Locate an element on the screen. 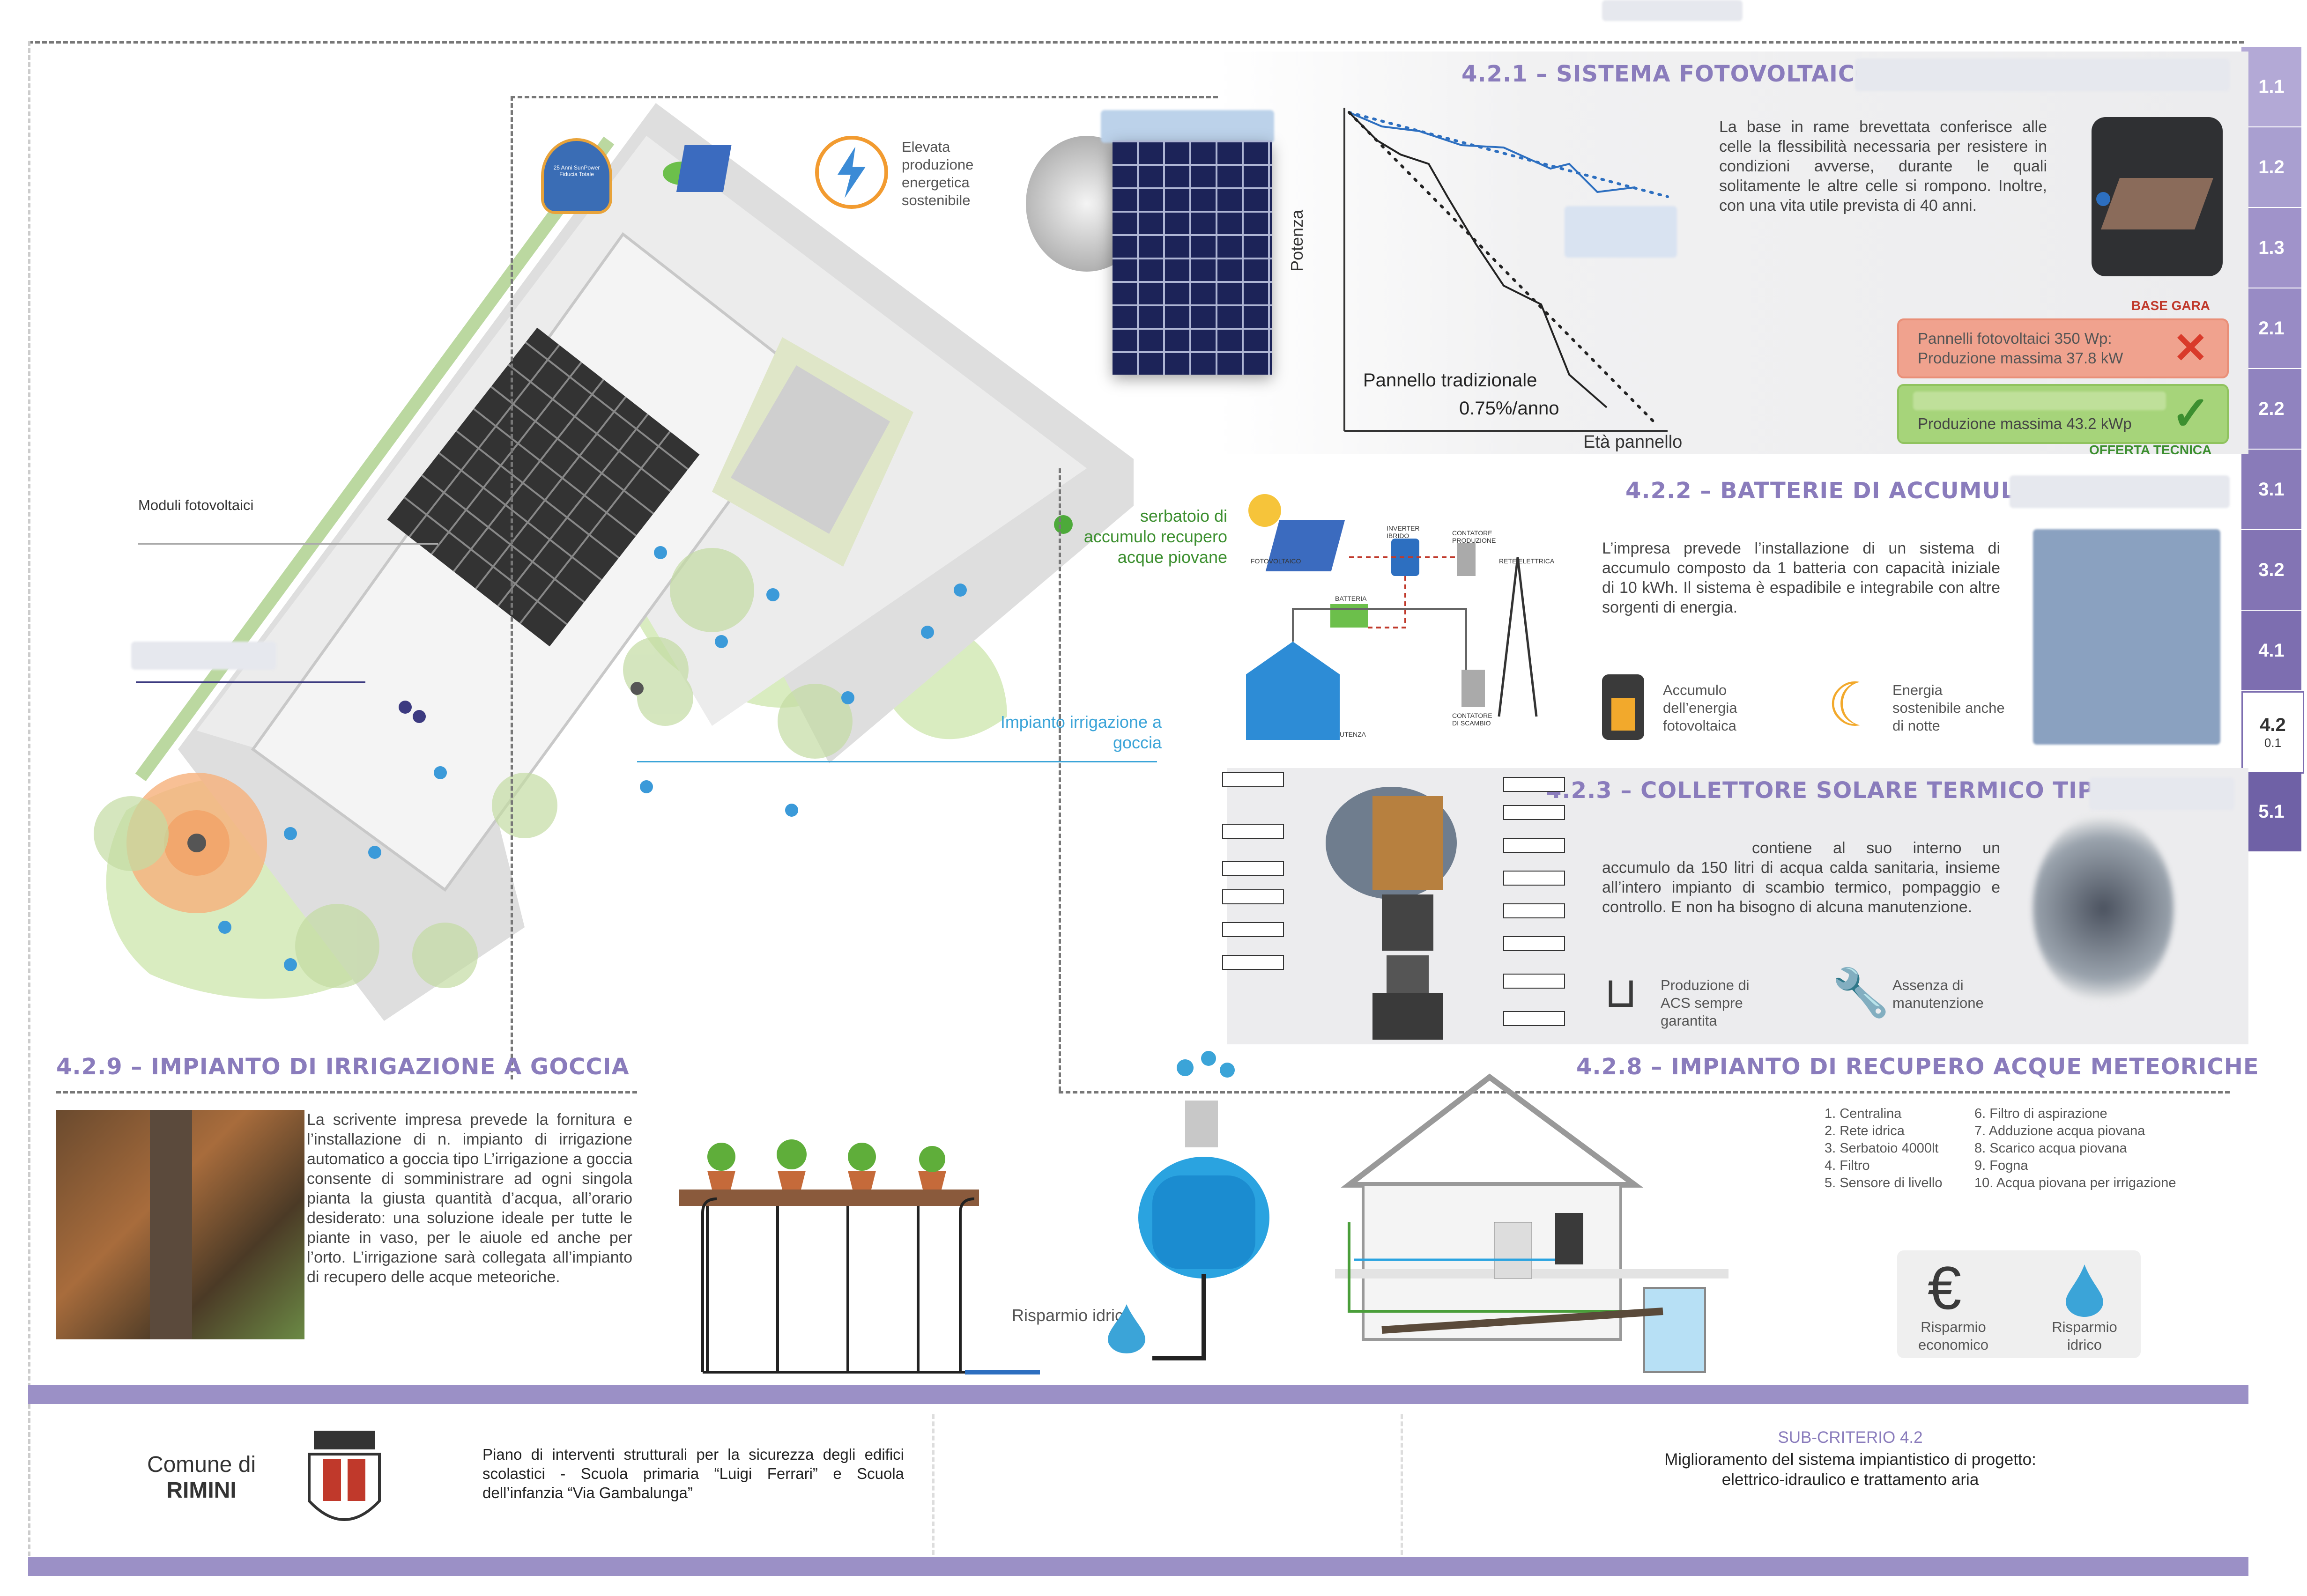 This screenshot has width=2307, height=1596. battery-diagram is located at coordinates (1392, 617).